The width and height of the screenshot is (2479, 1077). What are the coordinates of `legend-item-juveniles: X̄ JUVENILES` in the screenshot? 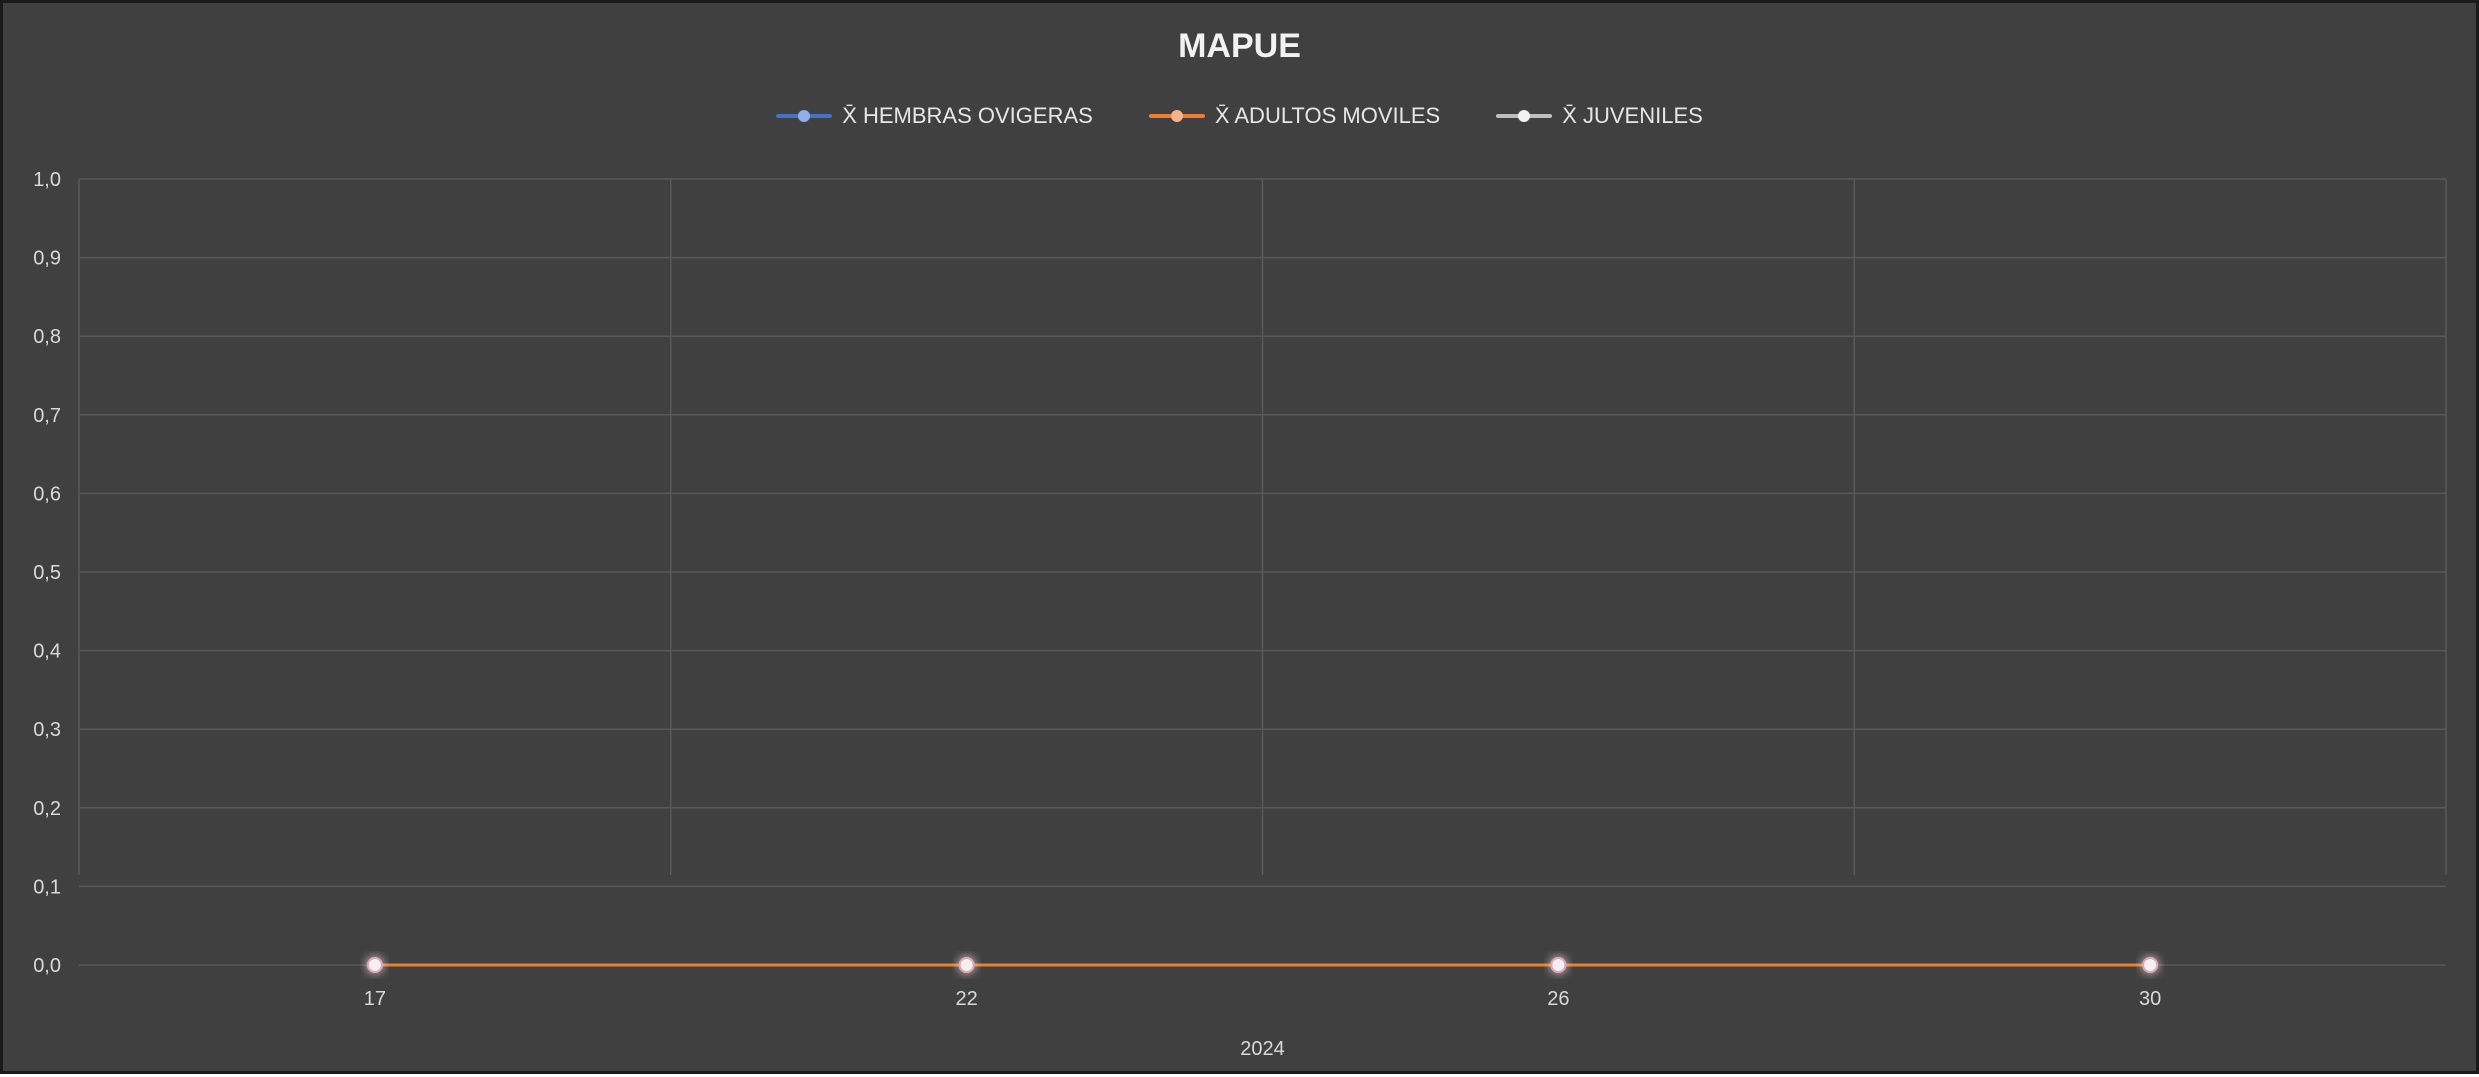 It's located at (1599, 116).